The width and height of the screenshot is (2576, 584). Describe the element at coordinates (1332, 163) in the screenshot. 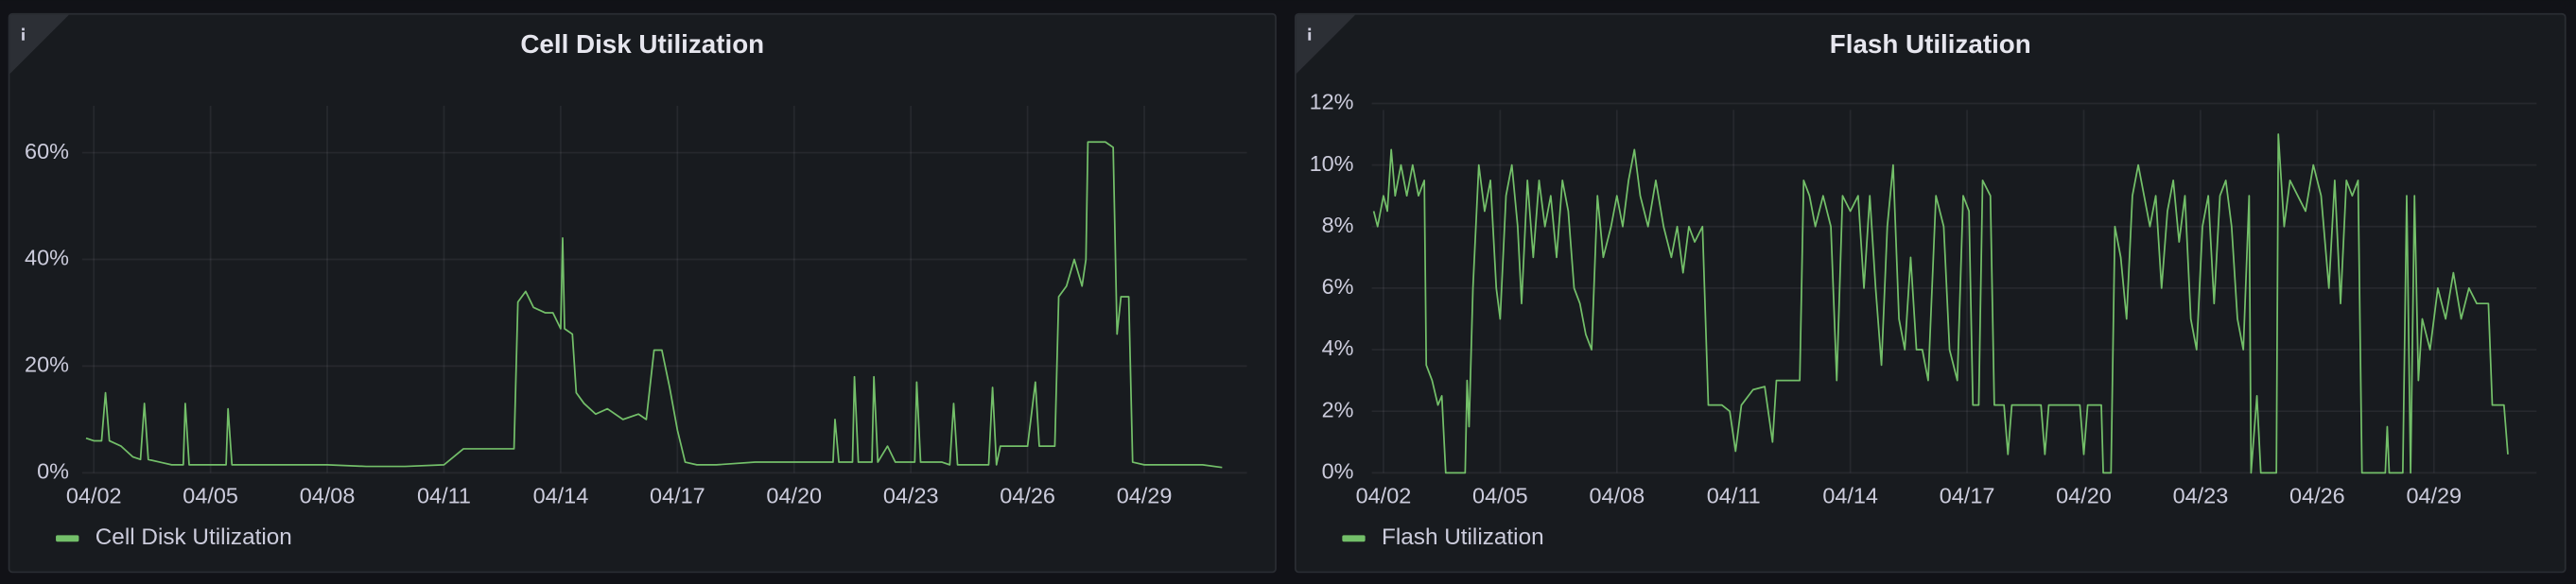

I see `y-tick-label: 10%` at that location.